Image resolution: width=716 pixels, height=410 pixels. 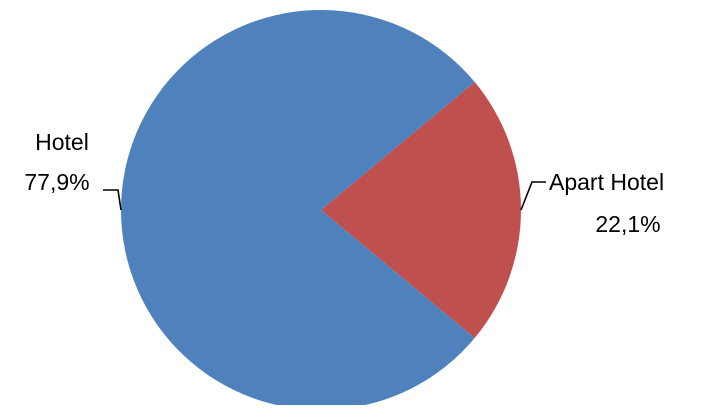 I want to click on slice-label-apart-hotel: Apart Hotel, so click(x=606, y=182).